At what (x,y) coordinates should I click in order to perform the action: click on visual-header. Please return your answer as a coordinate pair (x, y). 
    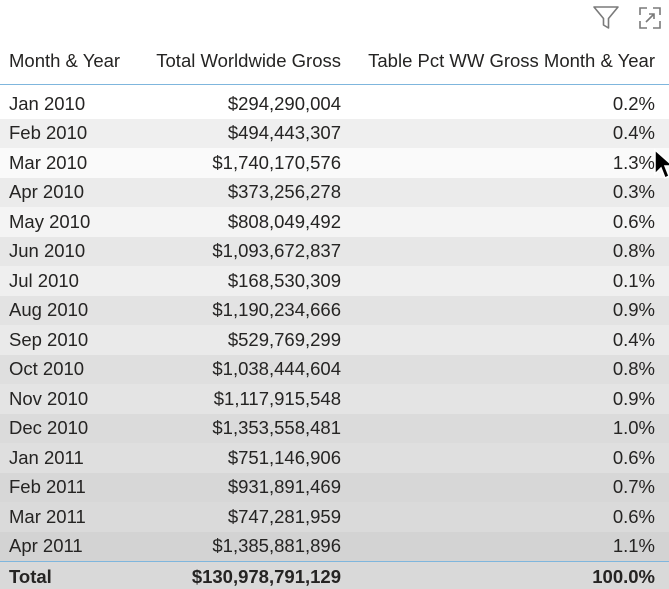
    Looking at the image, I should click on (630, 18).